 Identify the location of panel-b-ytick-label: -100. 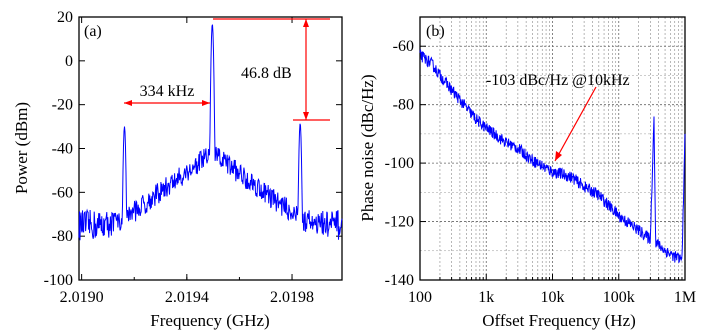
(399, 163).